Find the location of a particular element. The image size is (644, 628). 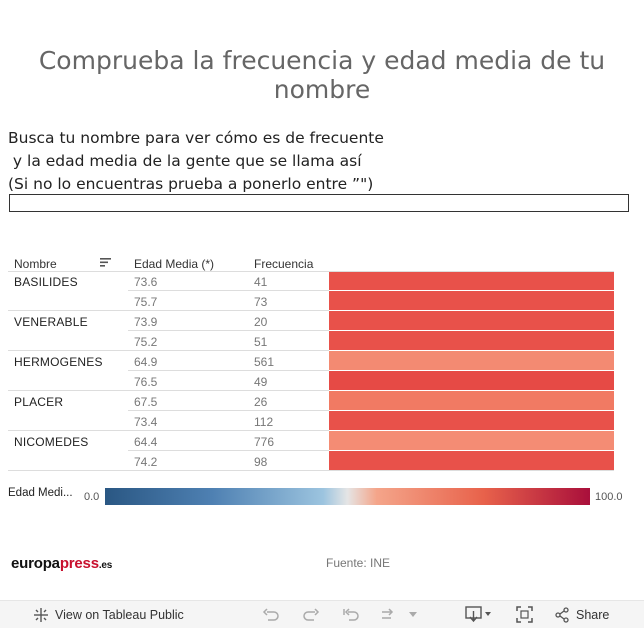

search-input is located at coordinates (319, 203).